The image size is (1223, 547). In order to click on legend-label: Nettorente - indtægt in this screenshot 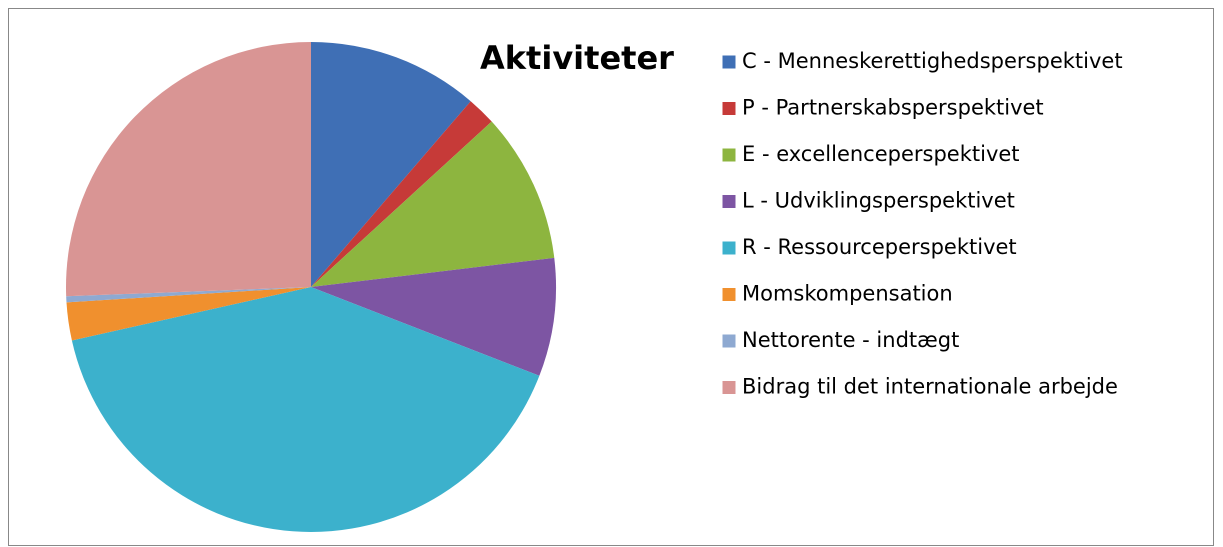, I will do `click(850, 340)`.